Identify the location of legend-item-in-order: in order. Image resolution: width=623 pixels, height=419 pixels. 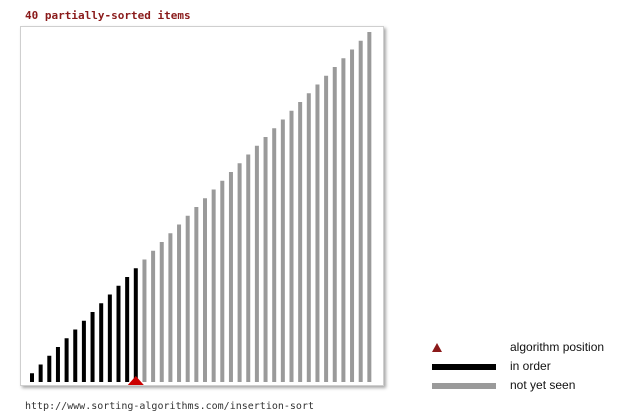
(527, 367).